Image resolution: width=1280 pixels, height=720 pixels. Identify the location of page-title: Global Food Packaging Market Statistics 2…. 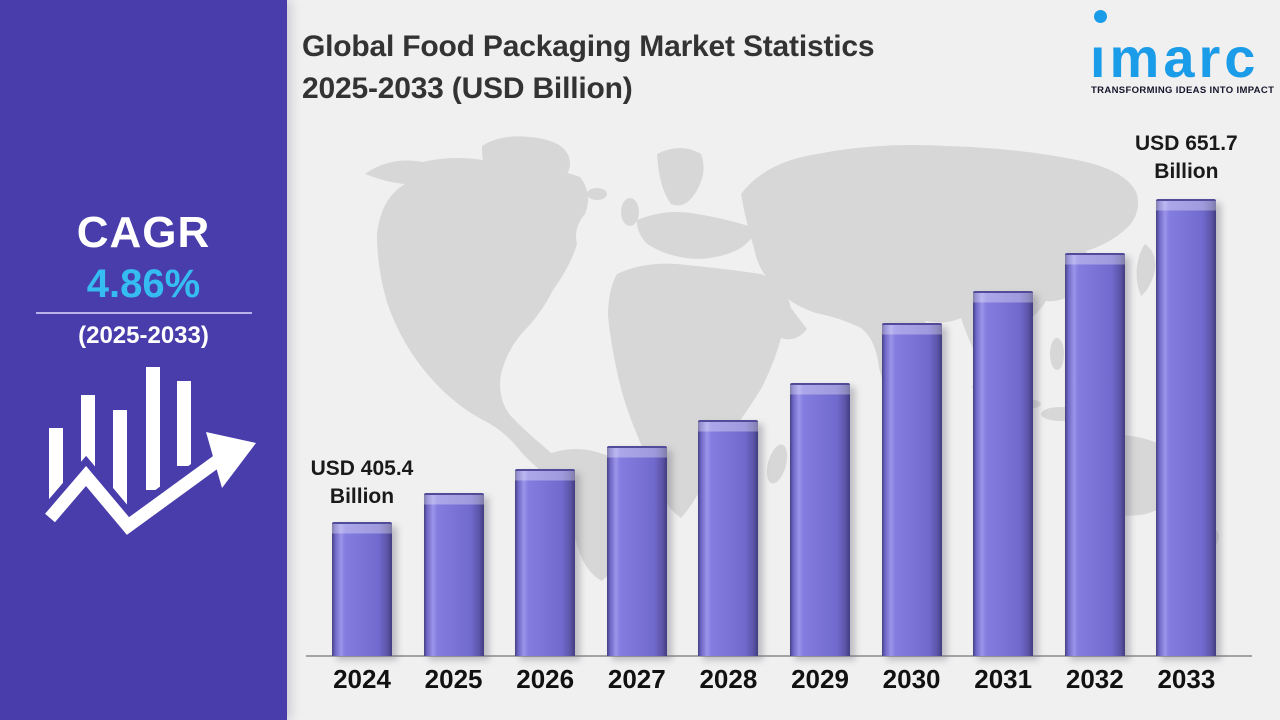
(682, 68).